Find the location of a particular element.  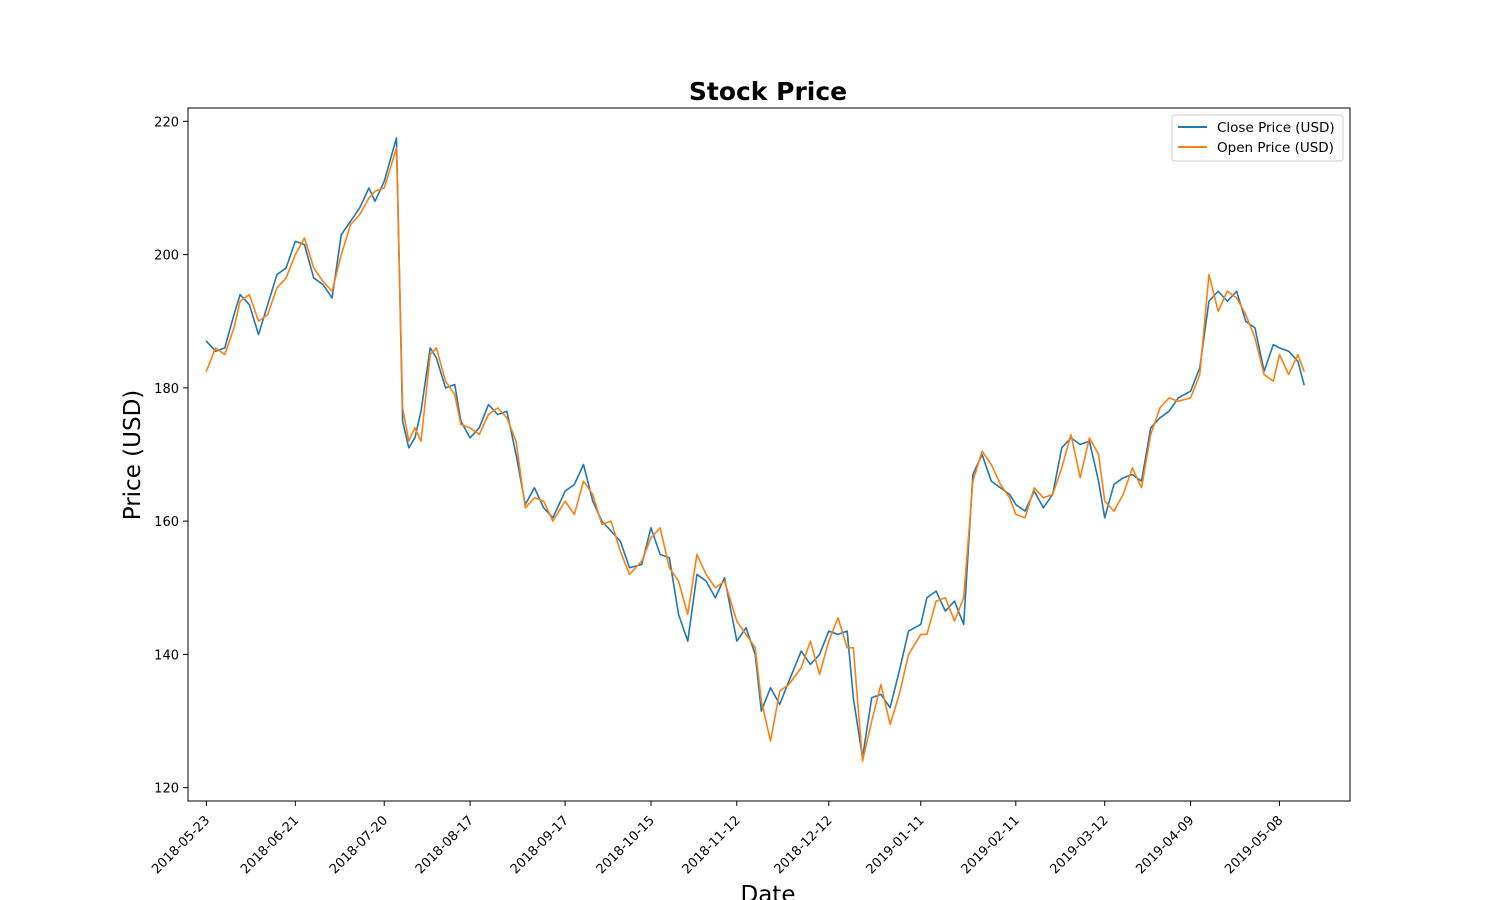

x-tick-label: 2019-05-08 is located at coordinates (1254, 845).